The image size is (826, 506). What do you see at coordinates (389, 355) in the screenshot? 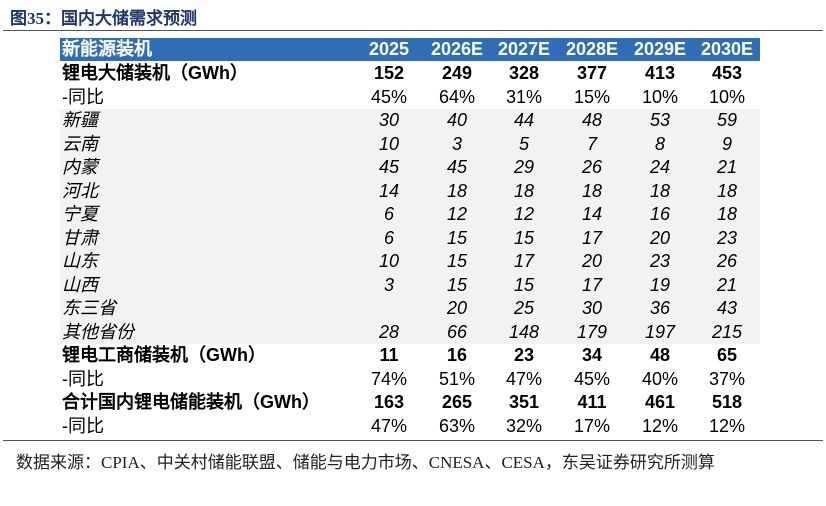
I see `row-value: 11` at bounding box center [389, 355].